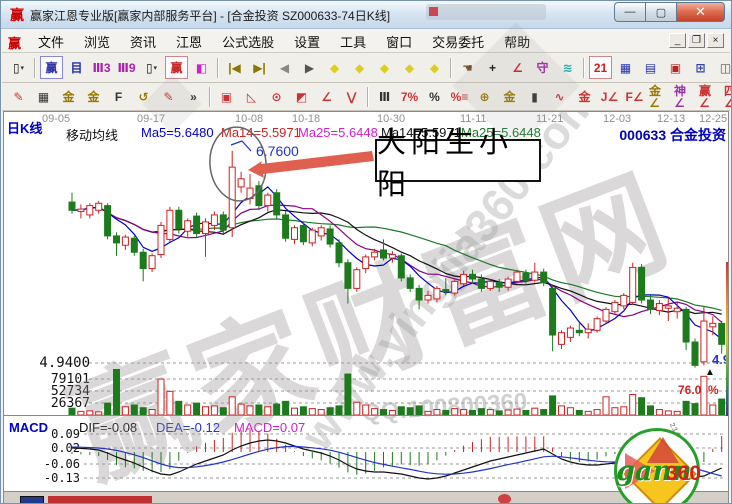 This screenshot has width=732, height=504. What do you see at coordinates (307, 42) in the screenshot?
I see `menu-item-设置: 设置` at bounding box center [307, 42].